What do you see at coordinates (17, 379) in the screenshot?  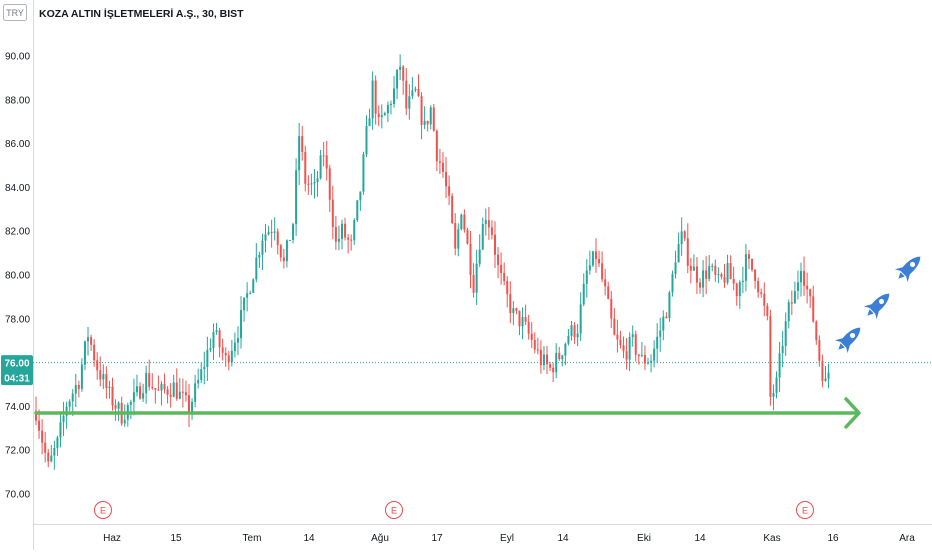 I see `countdown-timer: 04:31` at bounding box center [17, 379].